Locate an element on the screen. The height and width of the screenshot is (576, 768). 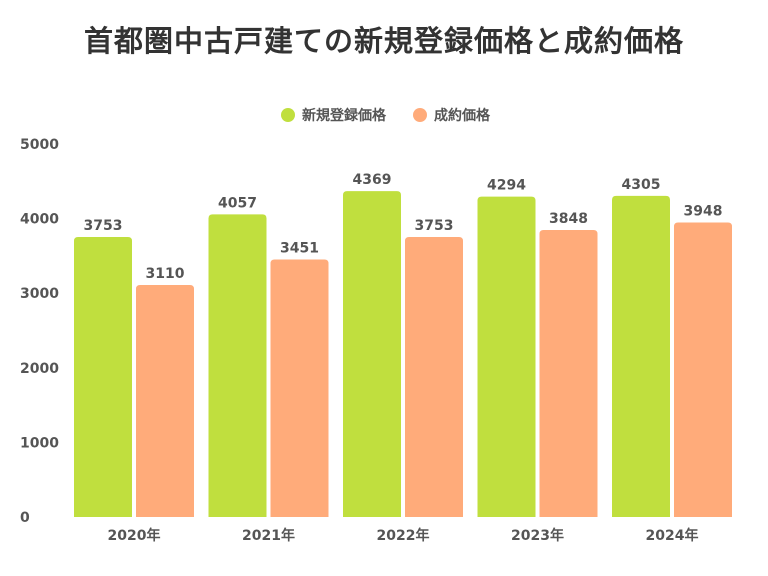
y-tick-label: 5000 is located at coordinates (39, 145).